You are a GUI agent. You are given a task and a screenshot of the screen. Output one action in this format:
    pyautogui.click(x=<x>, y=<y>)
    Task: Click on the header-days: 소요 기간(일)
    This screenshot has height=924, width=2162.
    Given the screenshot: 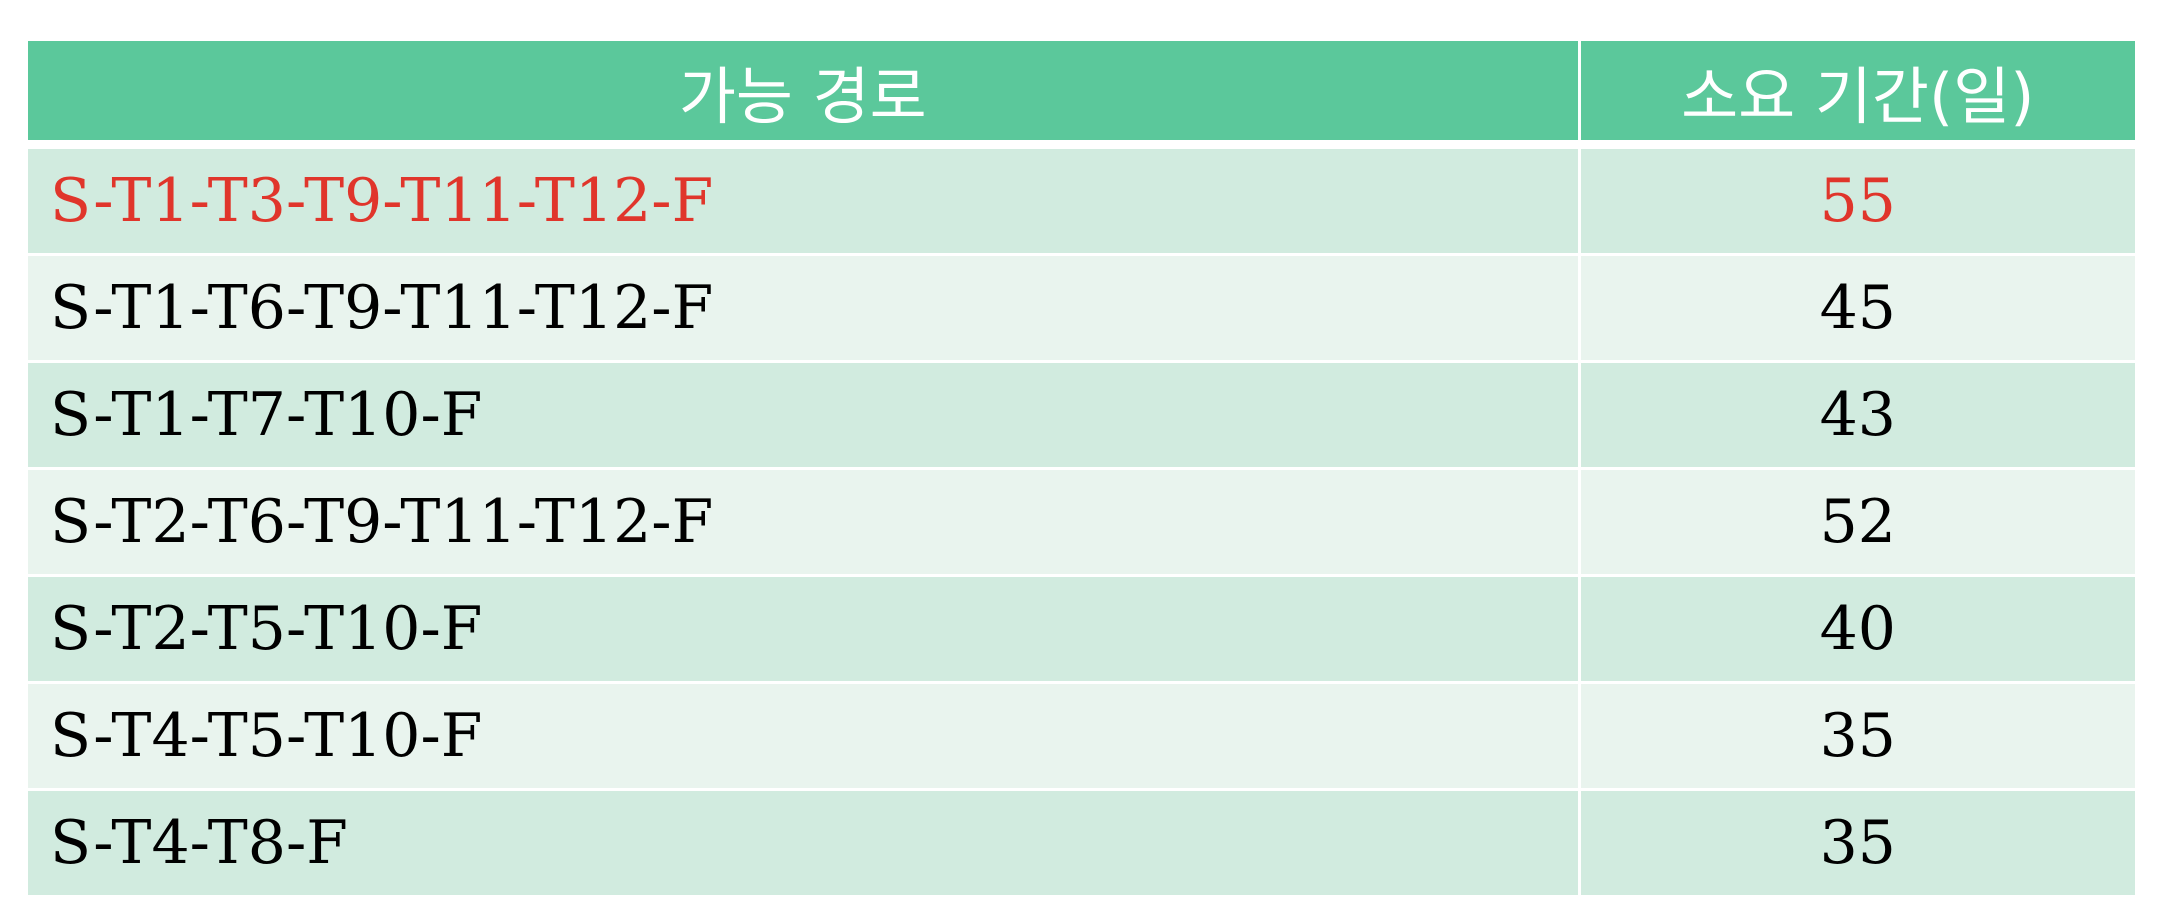 What is the action you would take?
    pyautogui.click(x=1857, y=95)
    